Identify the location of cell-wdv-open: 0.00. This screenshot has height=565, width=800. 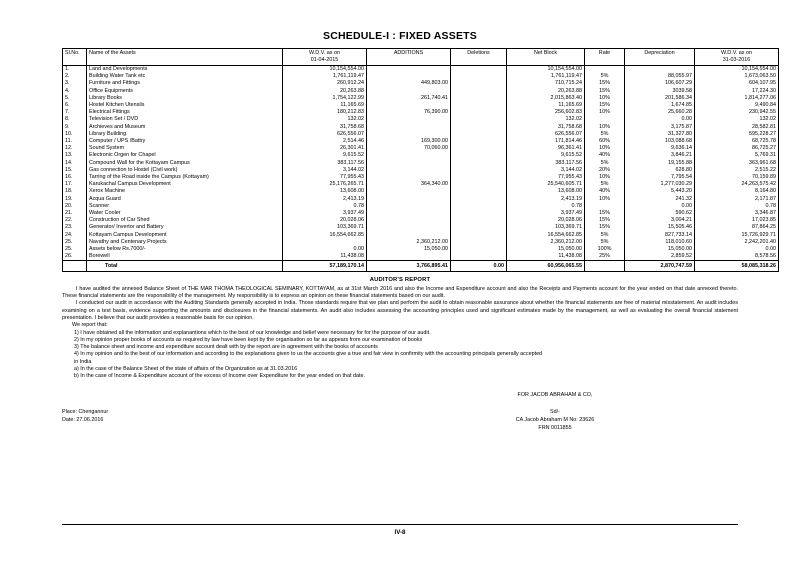
(324, 250).